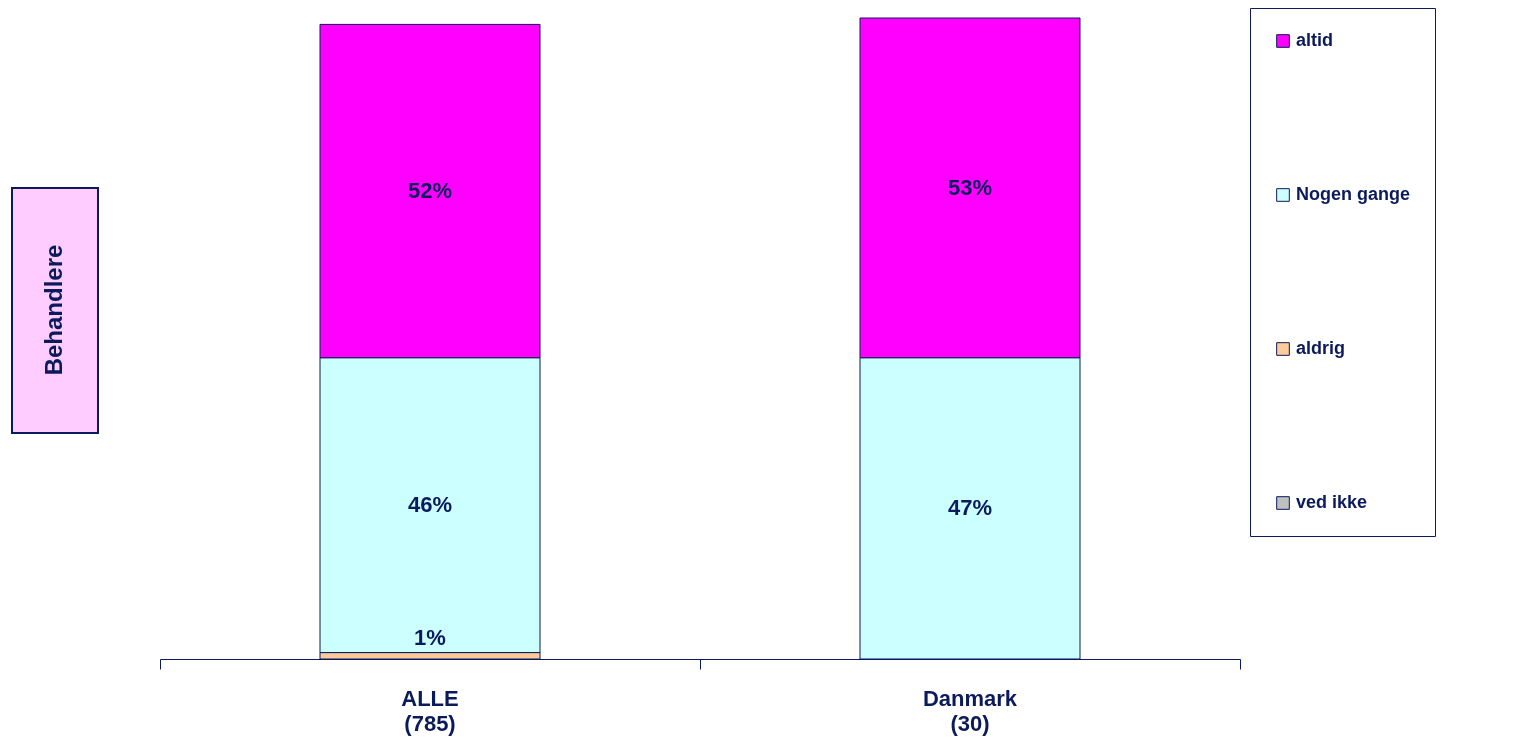 This screenshot has height=752, width=1518. I want to click on legend-label: aldrig, so click(1321, 348).